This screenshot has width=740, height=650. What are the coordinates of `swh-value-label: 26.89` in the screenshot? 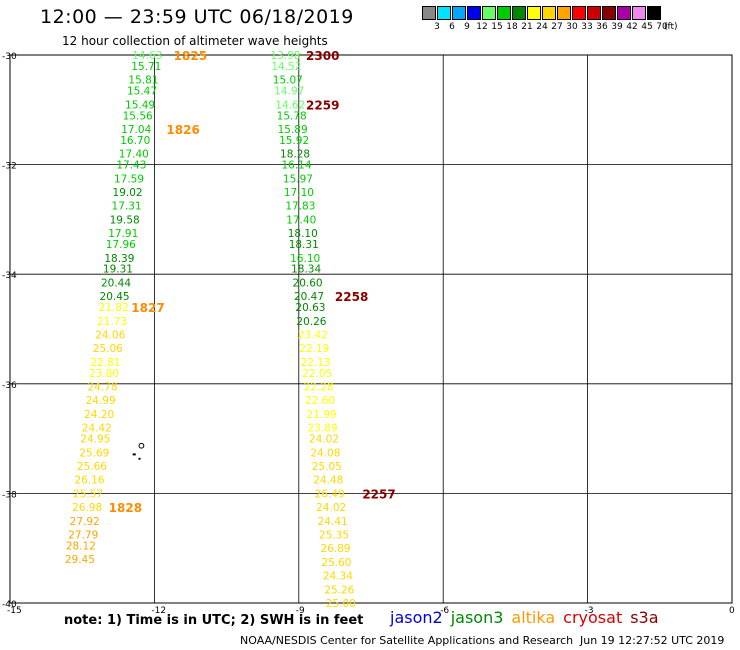 It's located at (335, 549).